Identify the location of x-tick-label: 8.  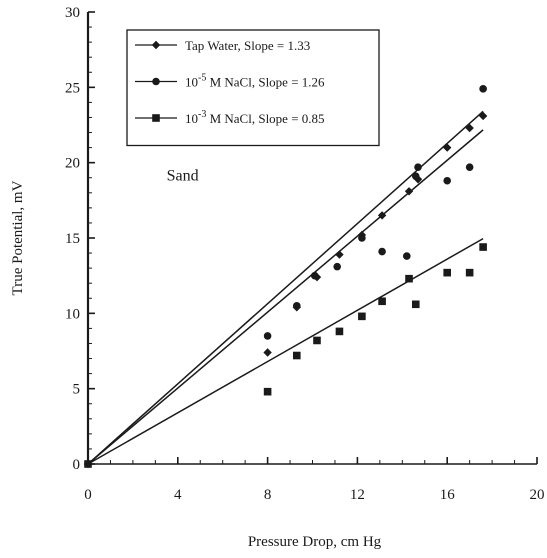
(268, 495).